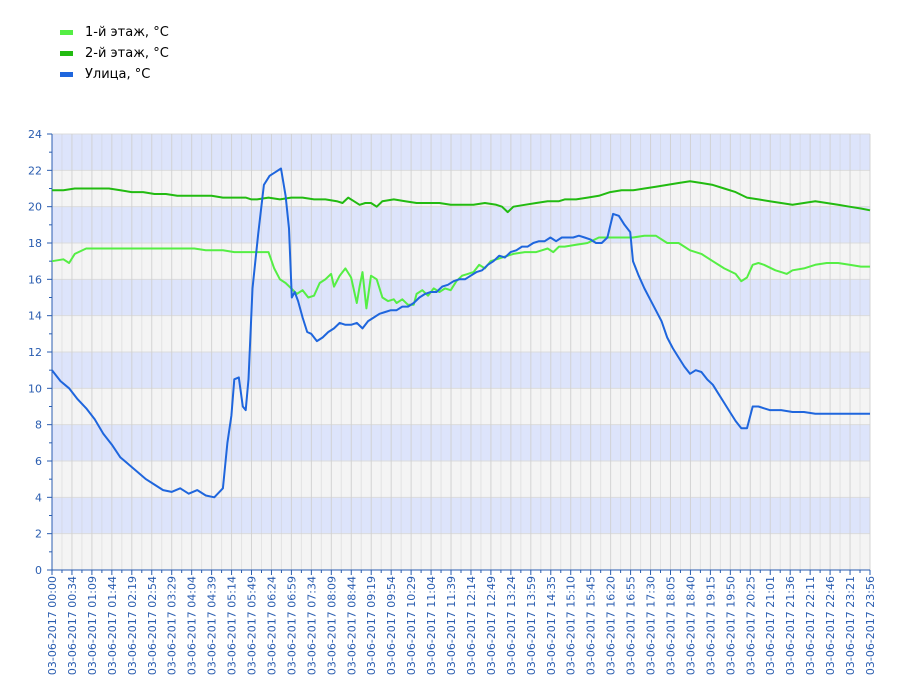 This screenshot has height=700, width=900. Describe the element at coordinates (271, 625) in the screenshot. I see `x-tick-label: 03-06-2017 06:24` at that location.